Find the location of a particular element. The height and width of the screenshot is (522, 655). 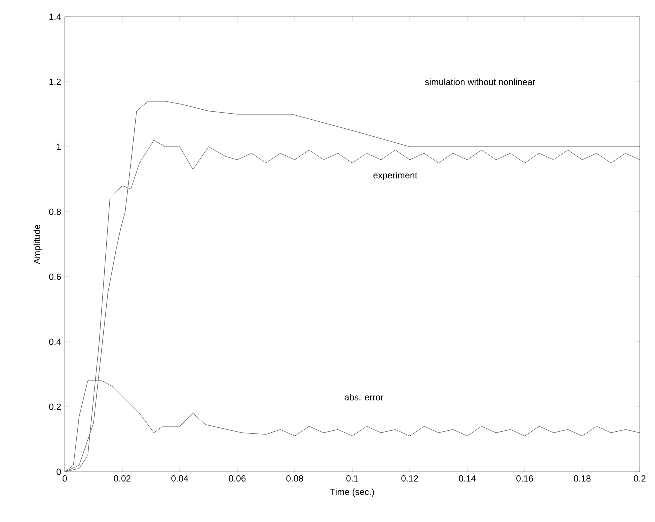

x-tick-label: 0.12 is located at coordinates (410, 479).